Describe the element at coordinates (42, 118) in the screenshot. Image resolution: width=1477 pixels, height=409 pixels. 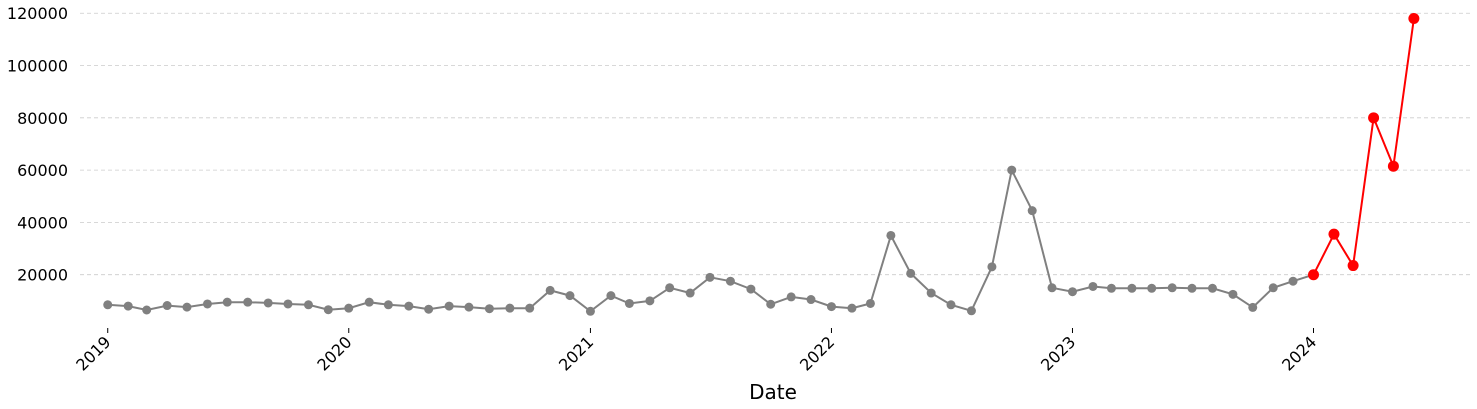
I see `y-tick-label: 80000` at that location.